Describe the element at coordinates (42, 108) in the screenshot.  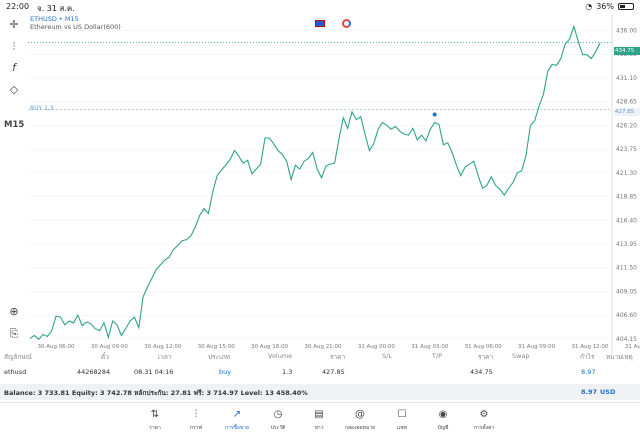
I see `buy-position-label: BUY 1.3` at that location.